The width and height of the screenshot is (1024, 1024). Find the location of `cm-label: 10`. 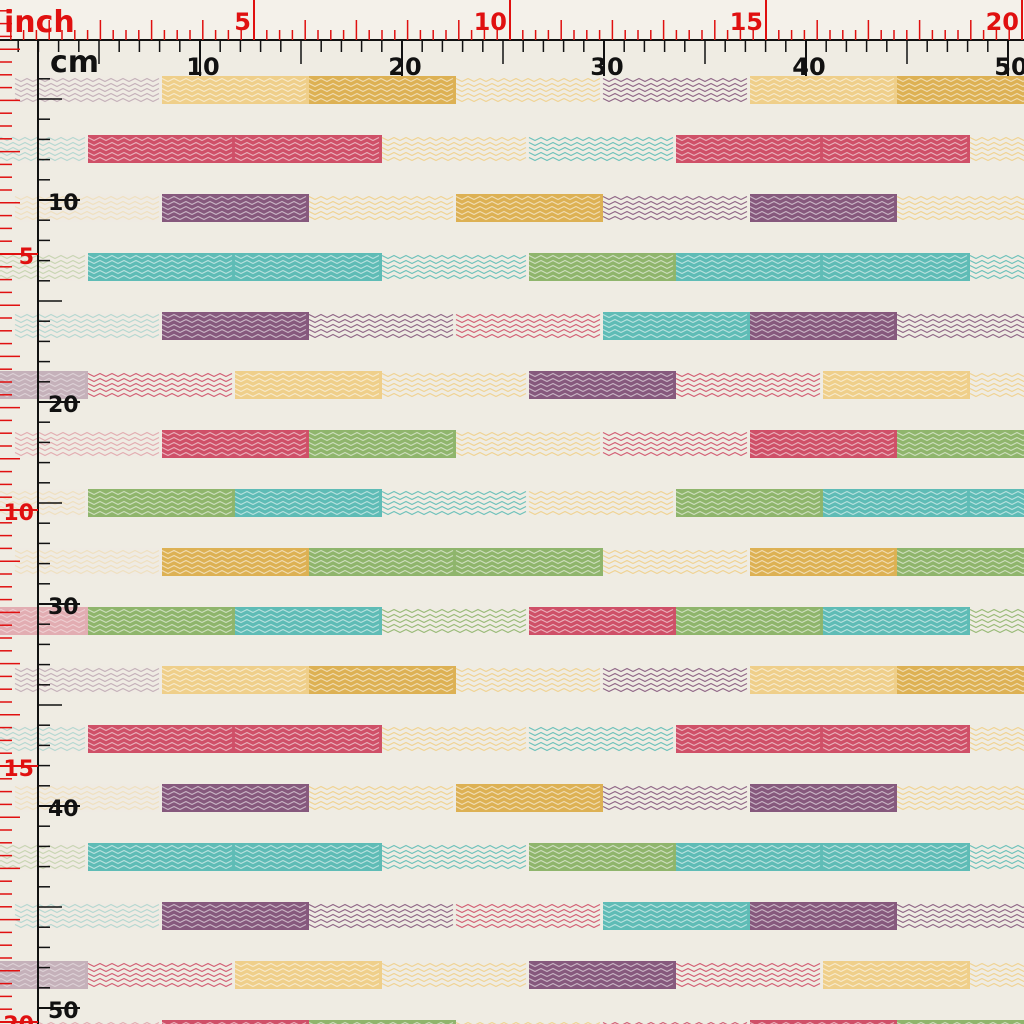

cm-label: 10 is located at coordinates (63, 203).